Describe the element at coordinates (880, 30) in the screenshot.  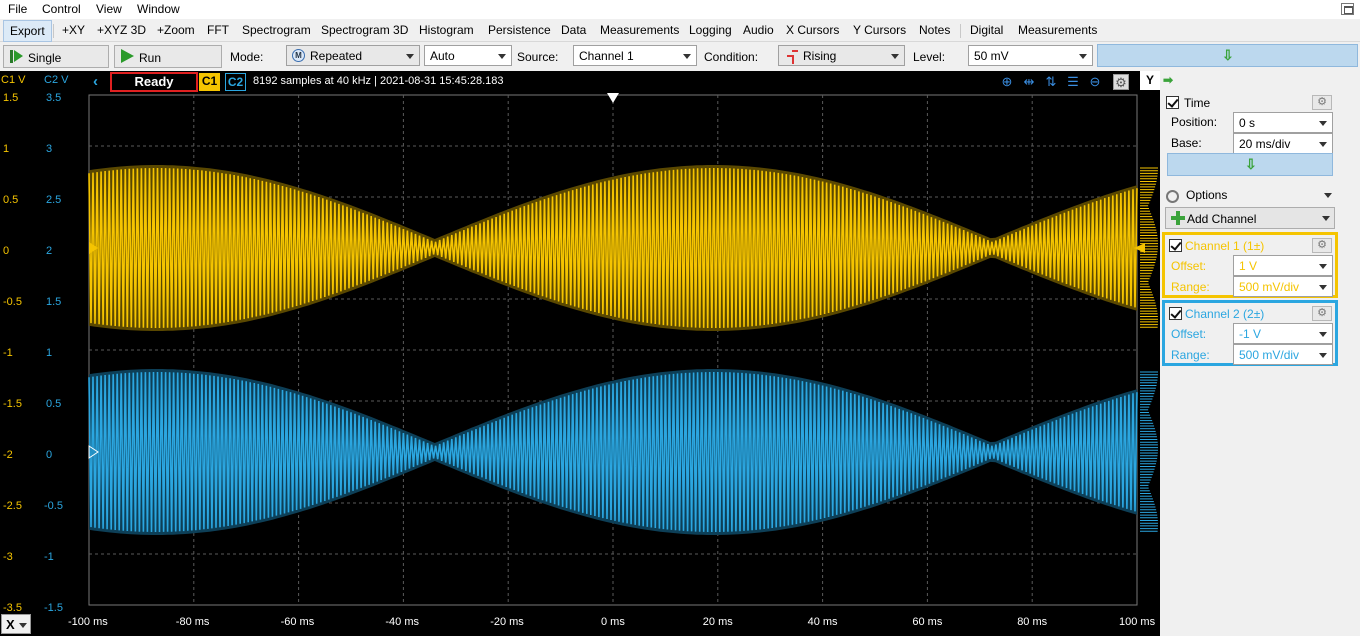
I see `tab-y-cursors: Y Cursors` at that location.